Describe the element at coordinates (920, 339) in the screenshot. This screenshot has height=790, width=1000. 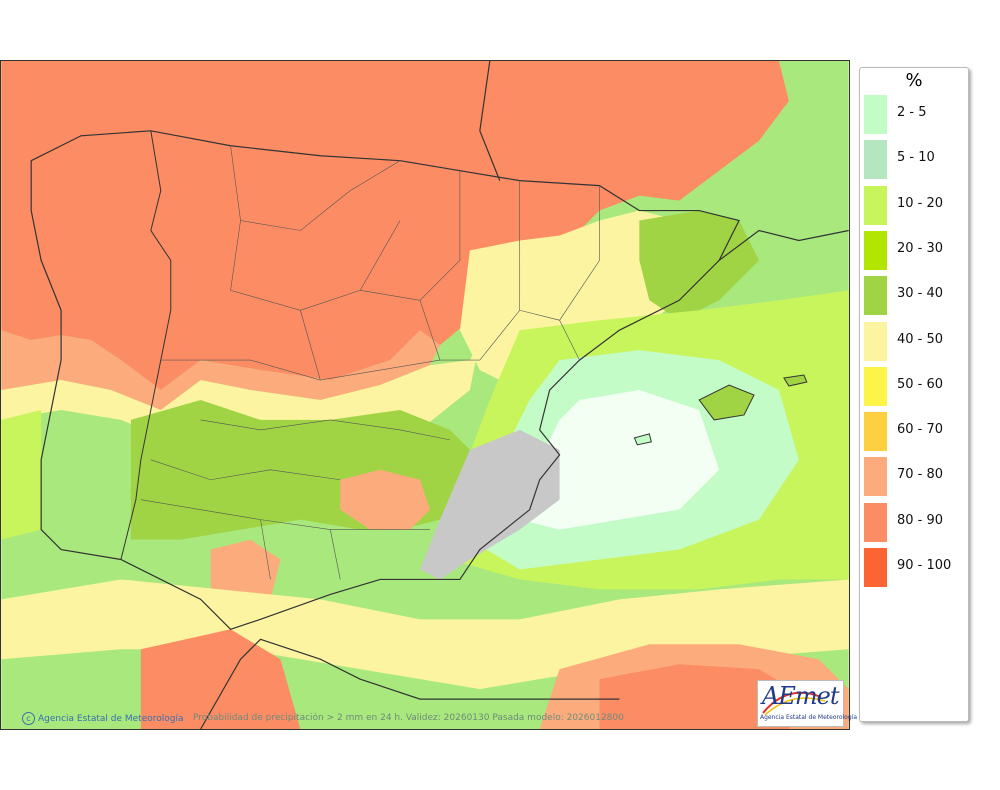
I see `legend-label: 40 - 50` at that location.